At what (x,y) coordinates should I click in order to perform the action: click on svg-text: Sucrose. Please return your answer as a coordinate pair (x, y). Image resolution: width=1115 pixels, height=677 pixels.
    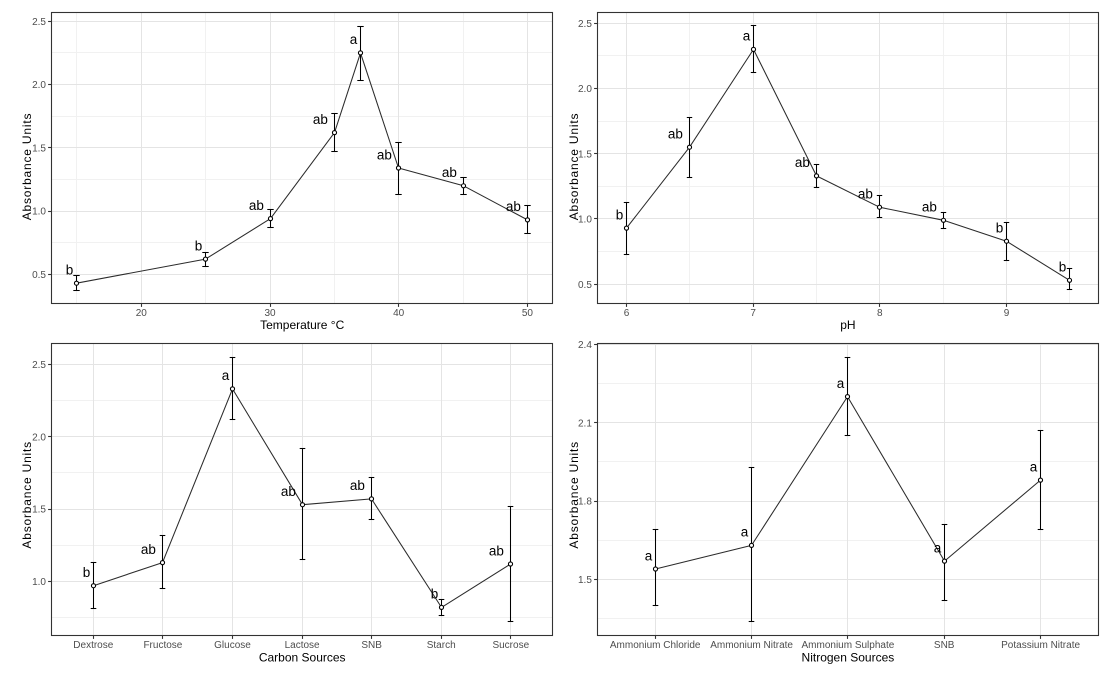
    Looking at the image, I should click on (510, 645).